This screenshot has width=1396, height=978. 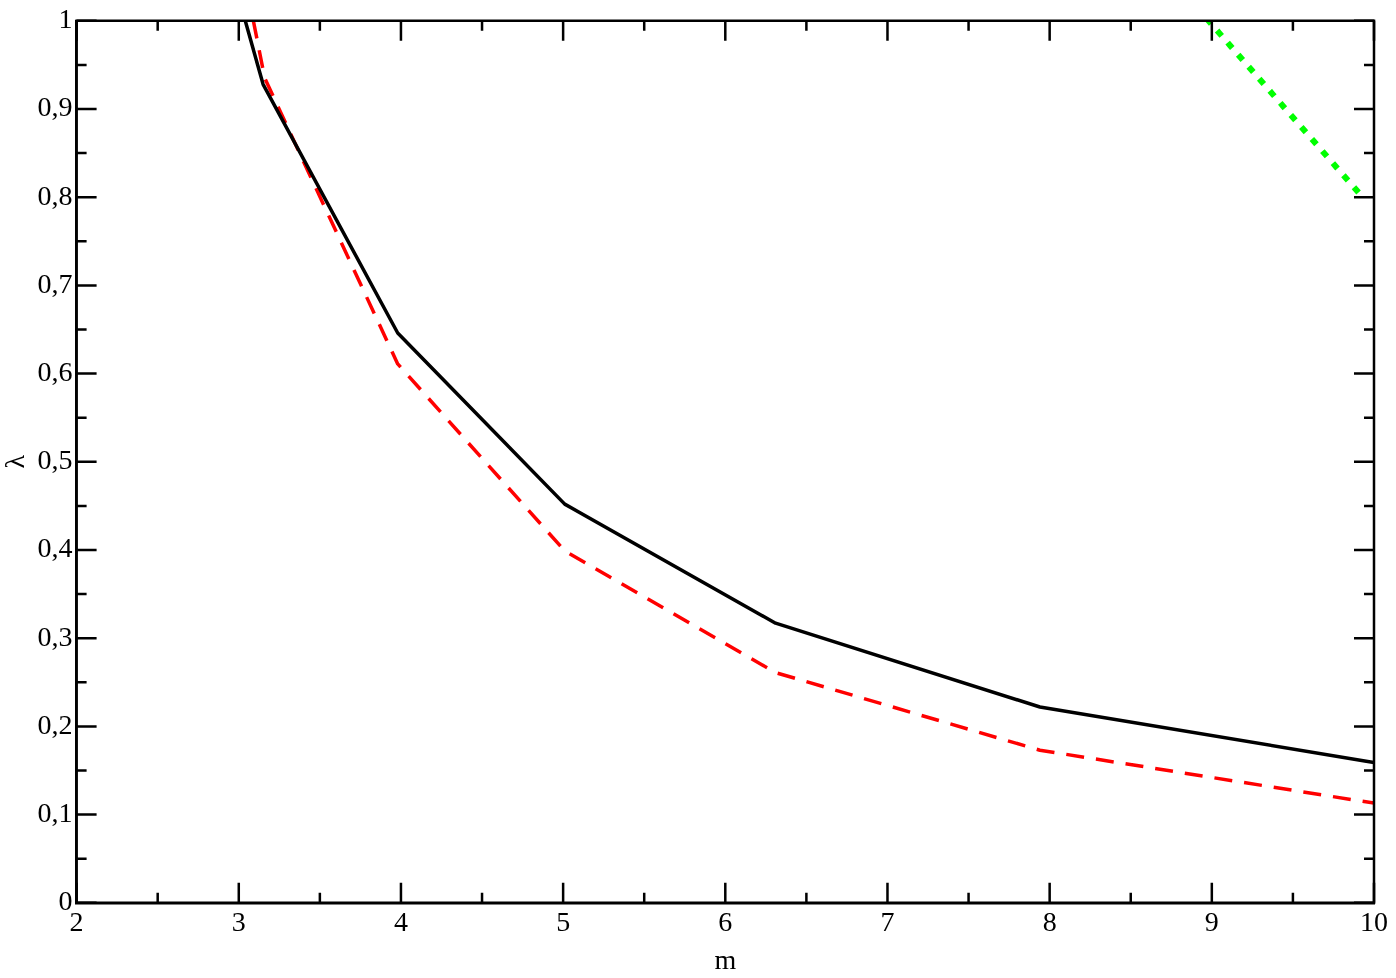 What do you see at coordinates (55, 724) in the screenshot?
I see `y-tick-label: 0,2` at bounding box center [55, 724].